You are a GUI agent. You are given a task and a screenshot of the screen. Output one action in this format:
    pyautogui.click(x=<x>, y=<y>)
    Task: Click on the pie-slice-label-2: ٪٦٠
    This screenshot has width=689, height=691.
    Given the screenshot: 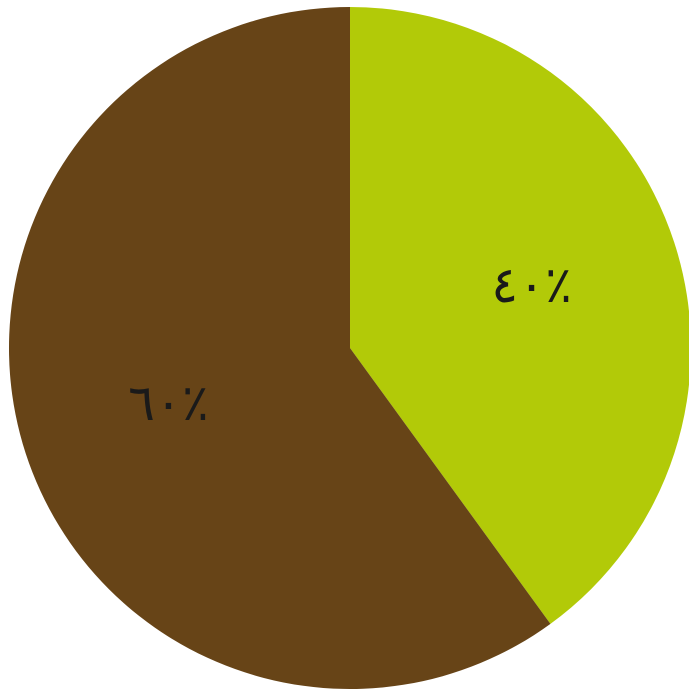 What is the action you would take?
    pyautogui.click(x=168, y=403)
    